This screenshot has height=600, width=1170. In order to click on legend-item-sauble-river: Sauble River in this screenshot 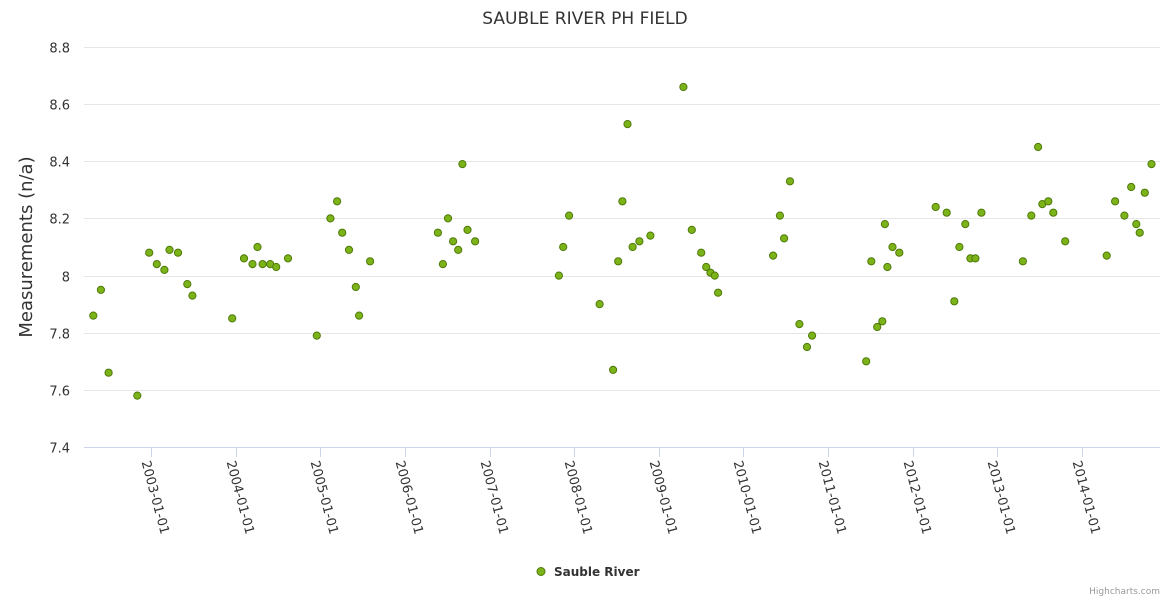, I will do `click(597, 572)`.